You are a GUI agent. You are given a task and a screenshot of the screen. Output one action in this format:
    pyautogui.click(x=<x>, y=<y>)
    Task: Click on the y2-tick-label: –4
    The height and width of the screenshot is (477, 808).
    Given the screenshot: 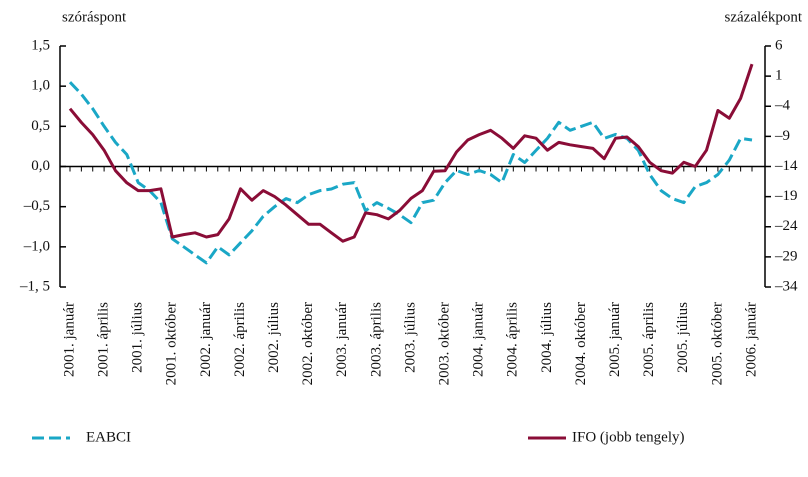 What is the action you would take?
    pyautogui.click(x=782, y=106)
    